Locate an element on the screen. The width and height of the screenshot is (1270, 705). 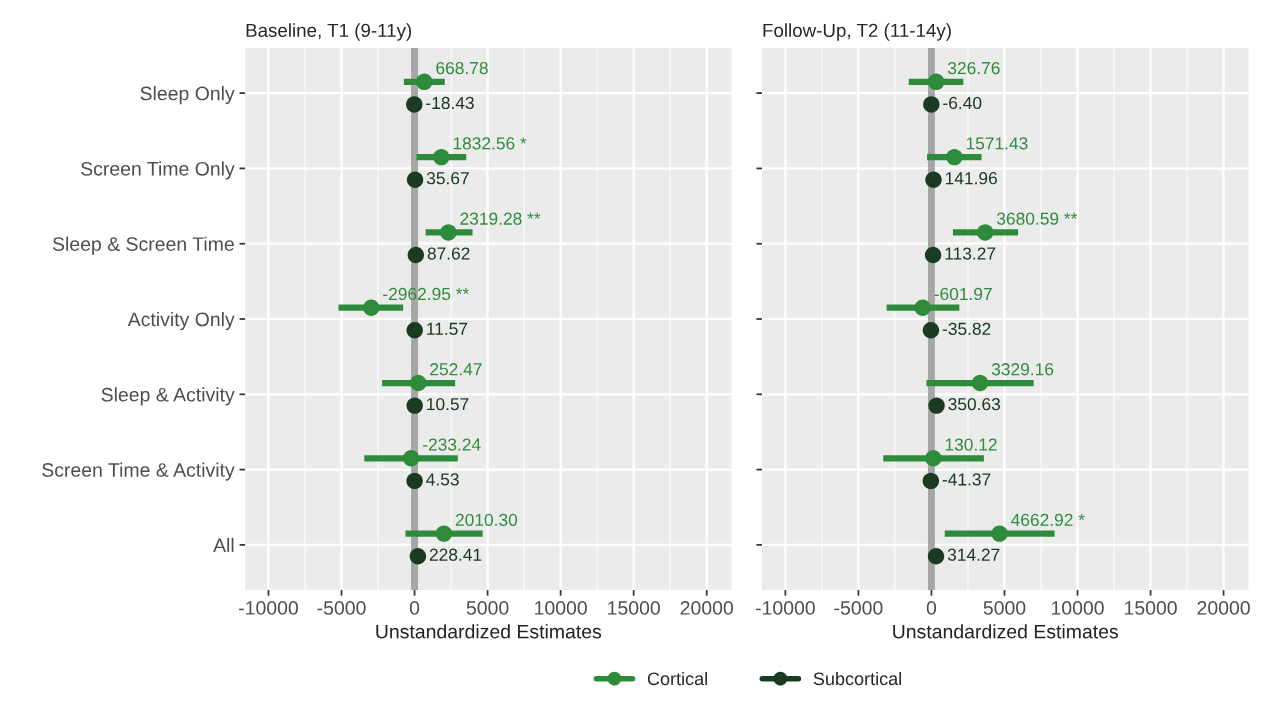
data-label: 314.27 is located at coordinates (973, 554).